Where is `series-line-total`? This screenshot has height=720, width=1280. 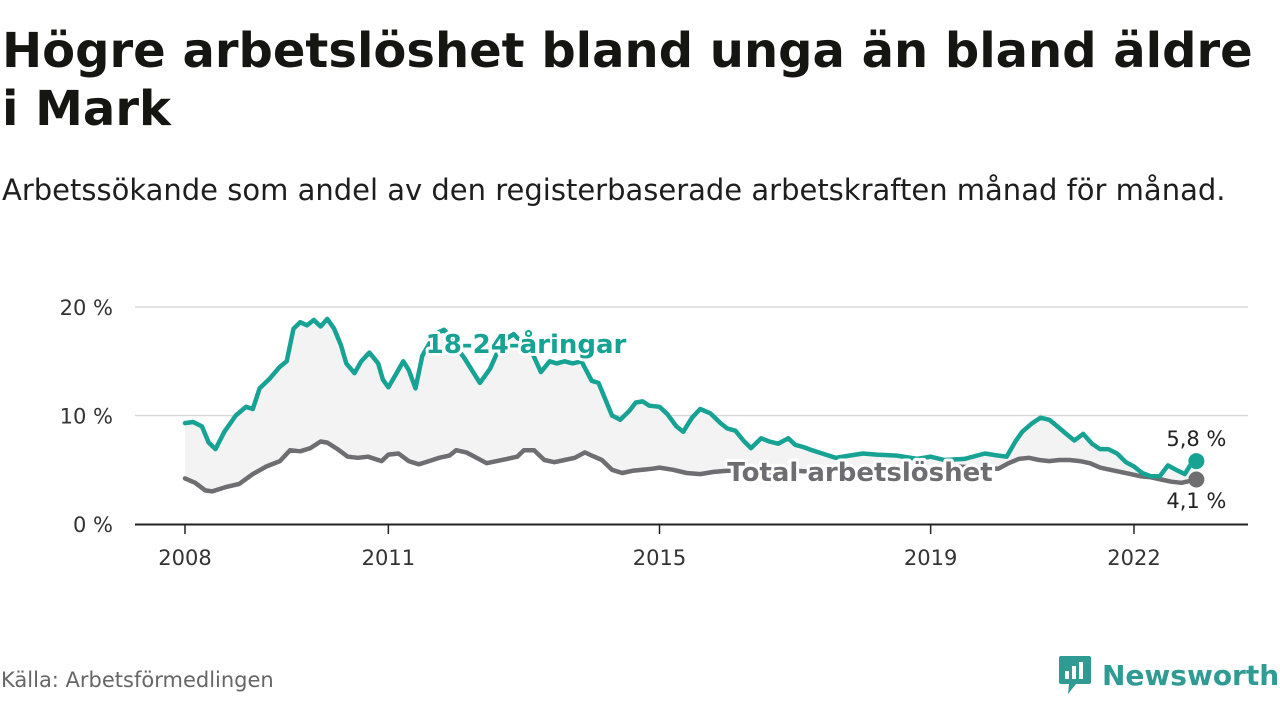
series-line-total is located at coordinates (690, 466).